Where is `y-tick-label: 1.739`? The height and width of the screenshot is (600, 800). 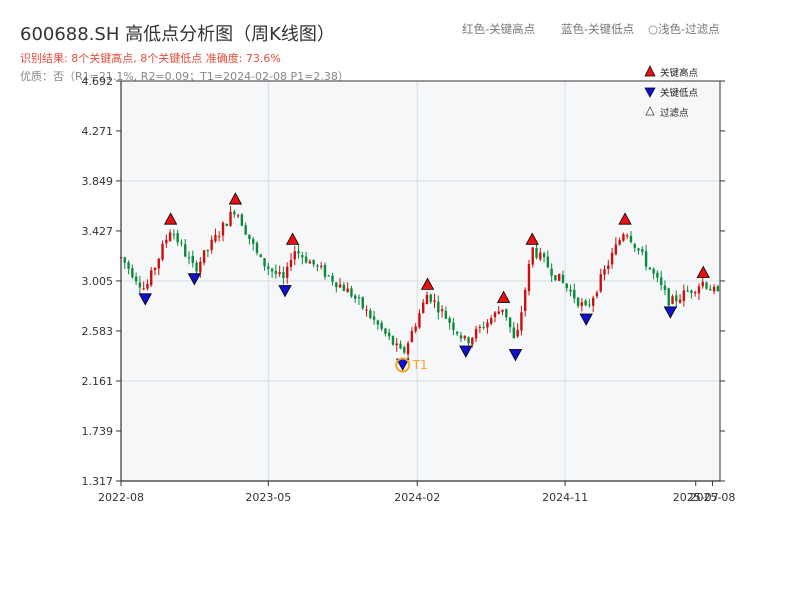
y-tick-label: 1.739 is located at coordinates (98, 431).